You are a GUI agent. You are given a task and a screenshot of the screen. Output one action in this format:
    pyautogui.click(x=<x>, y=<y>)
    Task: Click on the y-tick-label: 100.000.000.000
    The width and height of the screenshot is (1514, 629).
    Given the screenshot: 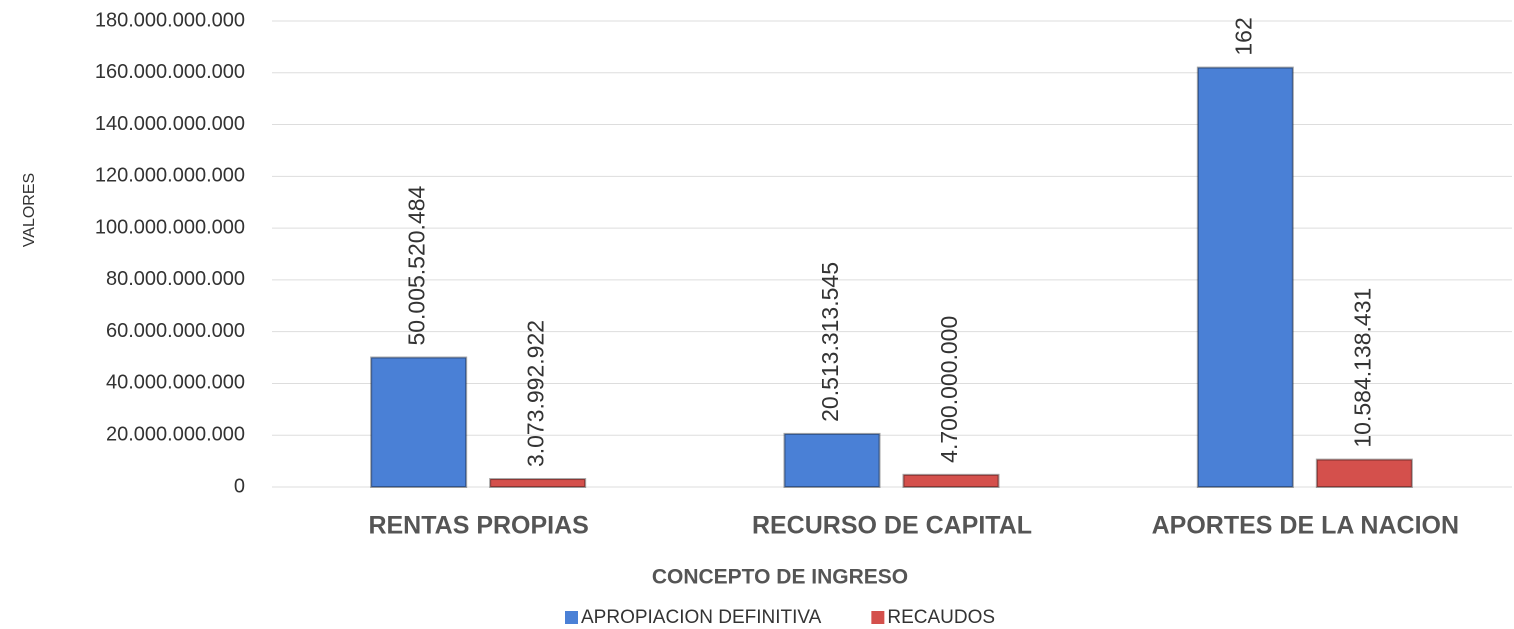 What is the action you would take?
    pyautogui.click(x=170, y=227)
    